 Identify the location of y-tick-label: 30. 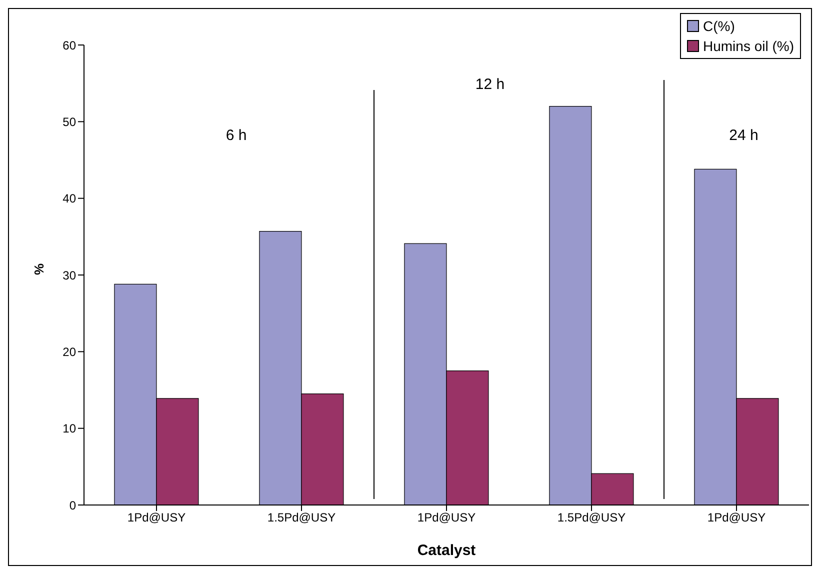
(69, 275).